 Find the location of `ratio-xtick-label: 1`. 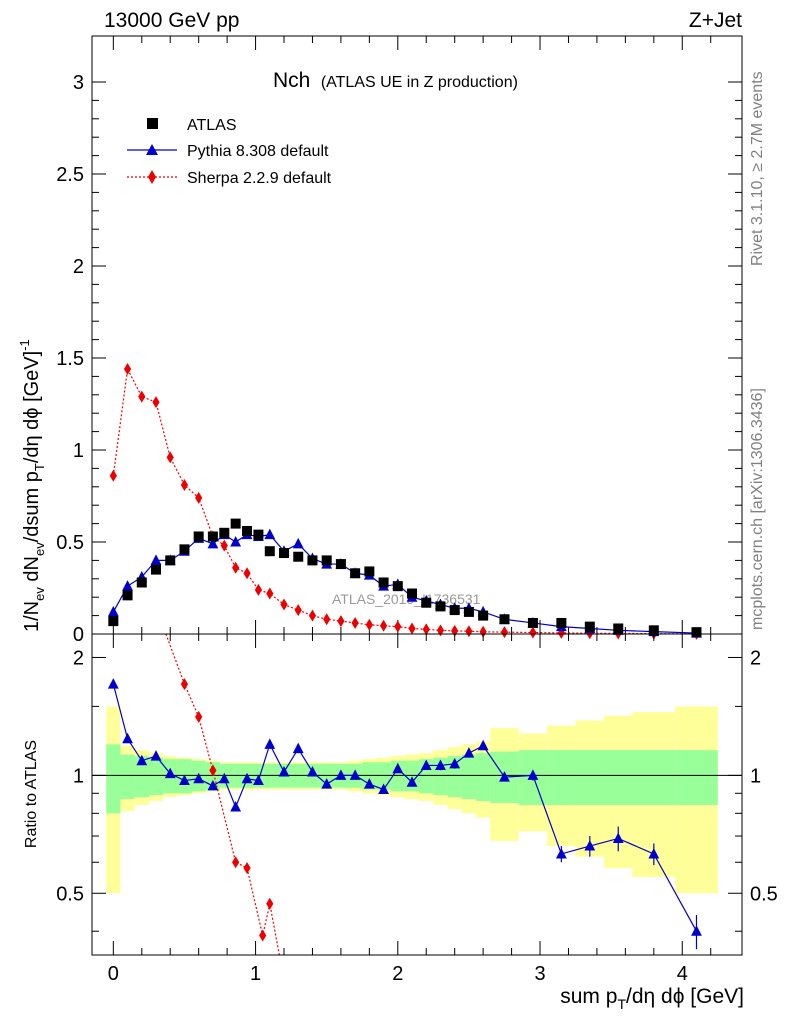

ratio-xtick-label: 1 is located at coordinates (255, 974).